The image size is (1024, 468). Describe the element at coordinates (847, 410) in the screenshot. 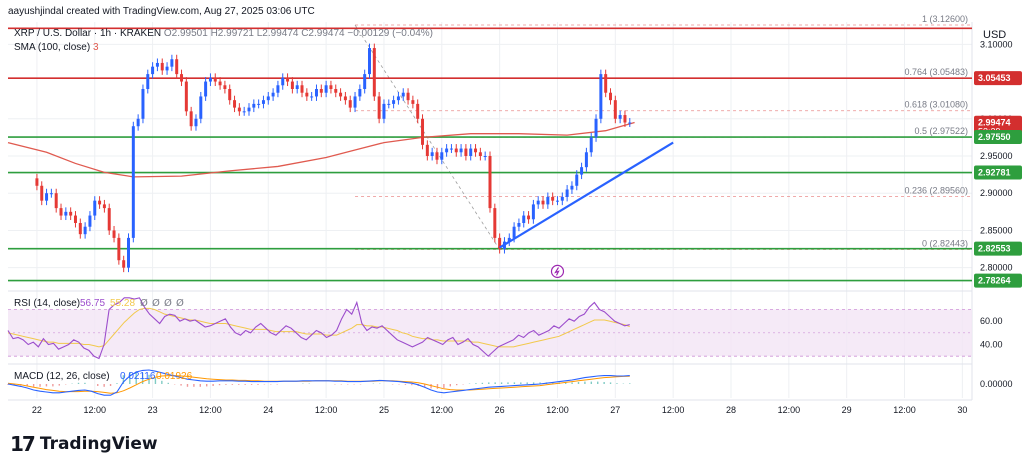

I see `time-tick-label: 29` at that location.